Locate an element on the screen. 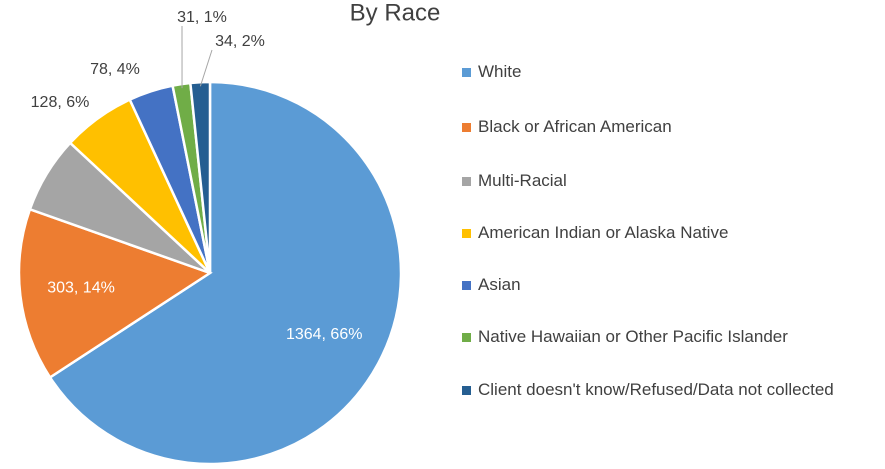 The width and height of the screenshot is (885, 469). legend-entry: Black or African American is located at coordinates (672, 127).